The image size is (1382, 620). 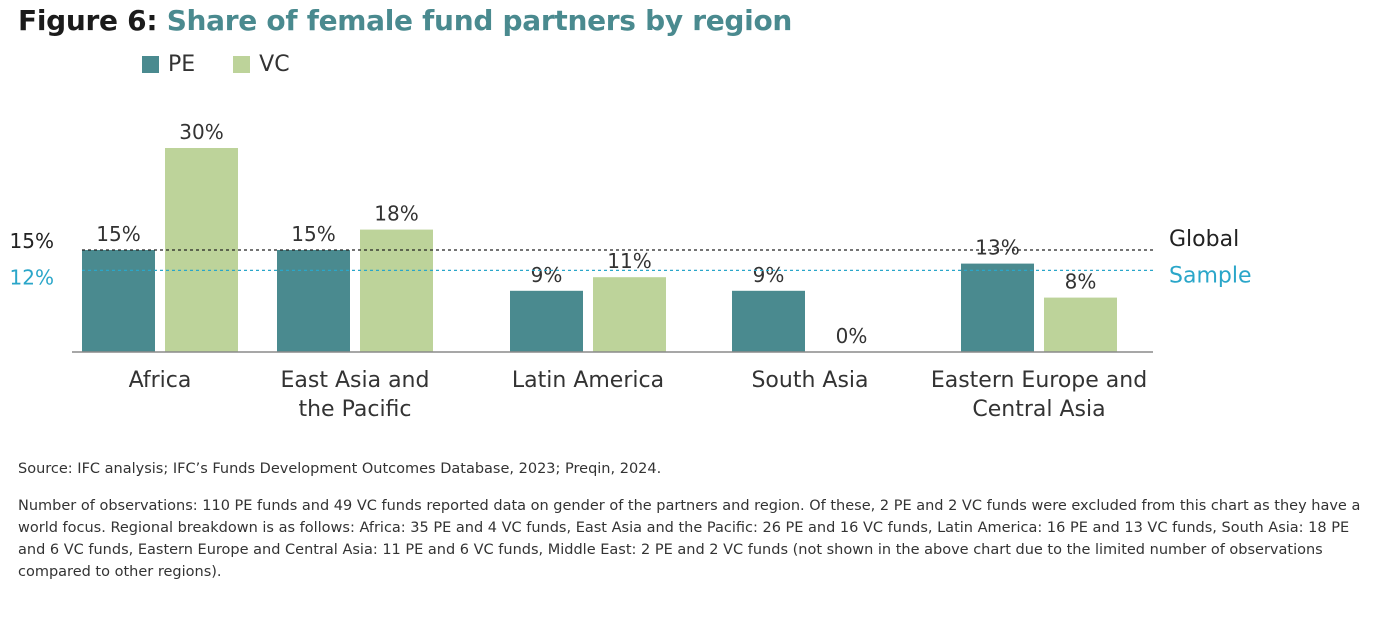 I want to click on legend: PE VC, so click(x=235, y=64).